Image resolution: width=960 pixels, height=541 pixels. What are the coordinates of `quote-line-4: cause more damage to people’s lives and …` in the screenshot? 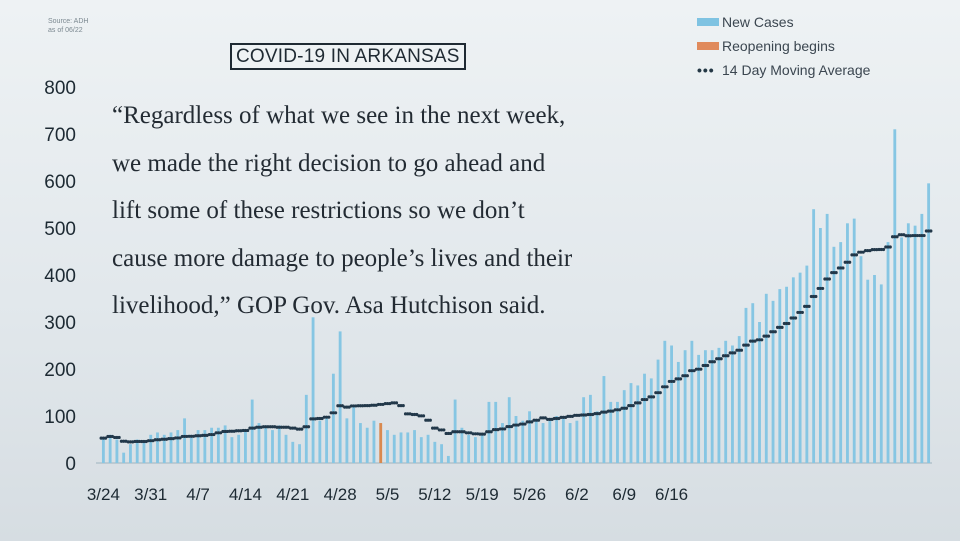 It's located at (342, 258).